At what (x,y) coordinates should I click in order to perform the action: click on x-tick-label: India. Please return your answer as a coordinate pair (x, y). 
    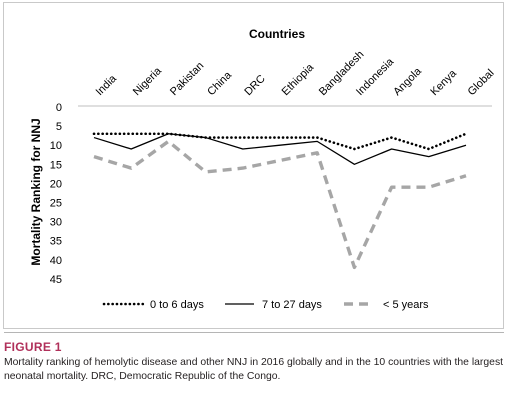
    Looking at the image, I should click on (107, 85).